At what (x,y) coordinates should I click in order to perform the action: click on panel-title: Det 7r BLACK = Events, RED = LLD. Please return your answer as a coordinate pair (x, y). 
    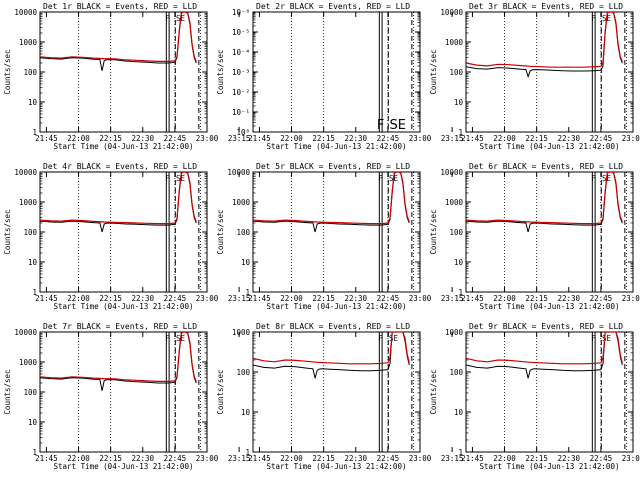
    Looking at the image, I should click on (120, 326).